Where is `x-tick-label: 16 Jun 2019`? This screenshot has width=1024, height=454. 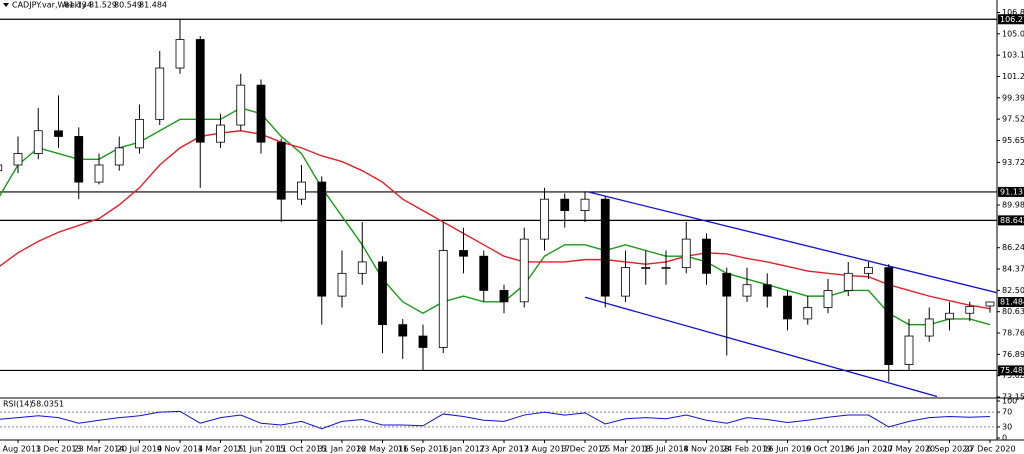 x-tick-label: 16 Jun 2019 is located at coordinates (787, 449).